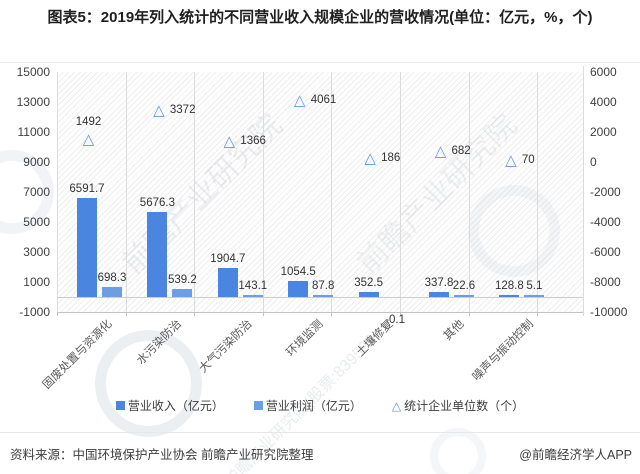 The height and width of the screenshot is (474, 640). Describe the element at coordinates (33, 72) in the screenshot. I see `tick-label-left: 15000` at that location.